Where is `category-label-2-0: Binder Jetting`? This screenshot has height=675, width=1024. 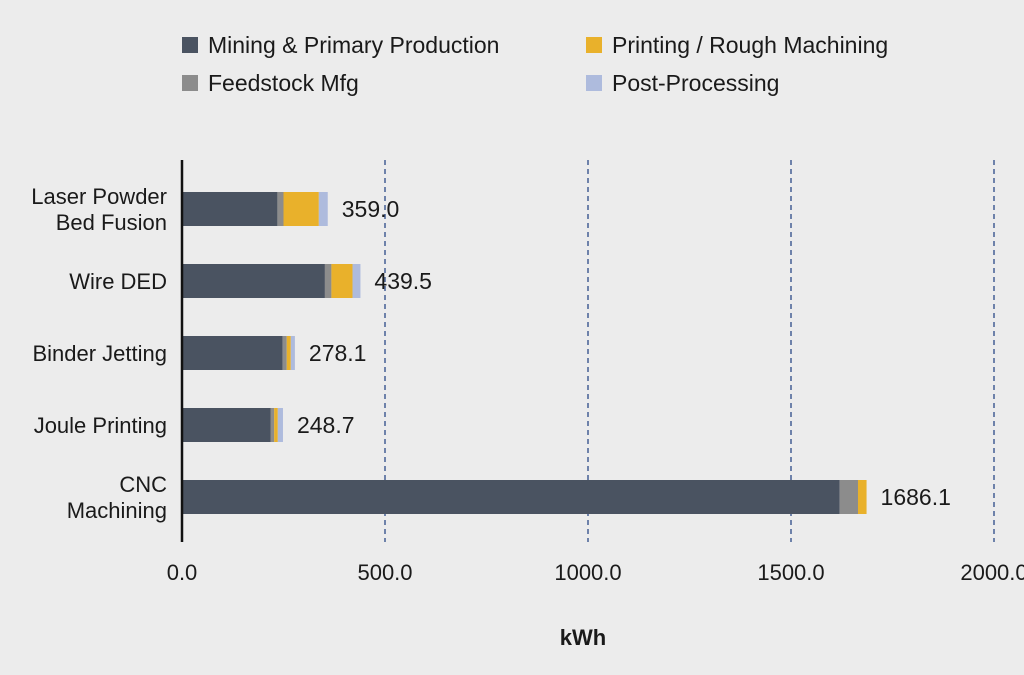
category-label-2-0: Binder Jetting is located at coordinates (99, 353).